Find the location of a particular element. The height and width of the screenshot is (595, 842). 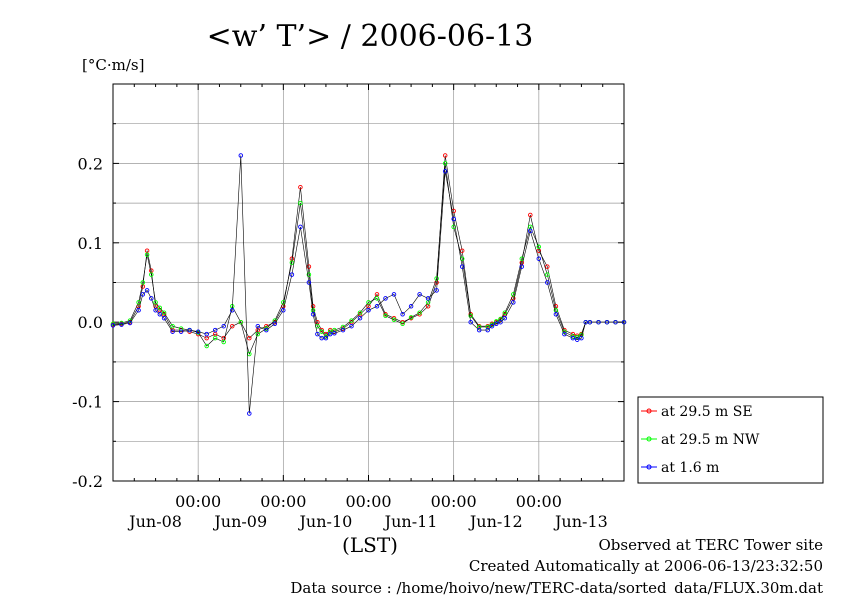

legend-label: at 29.5 m NW is located at coordinates (710, 440).